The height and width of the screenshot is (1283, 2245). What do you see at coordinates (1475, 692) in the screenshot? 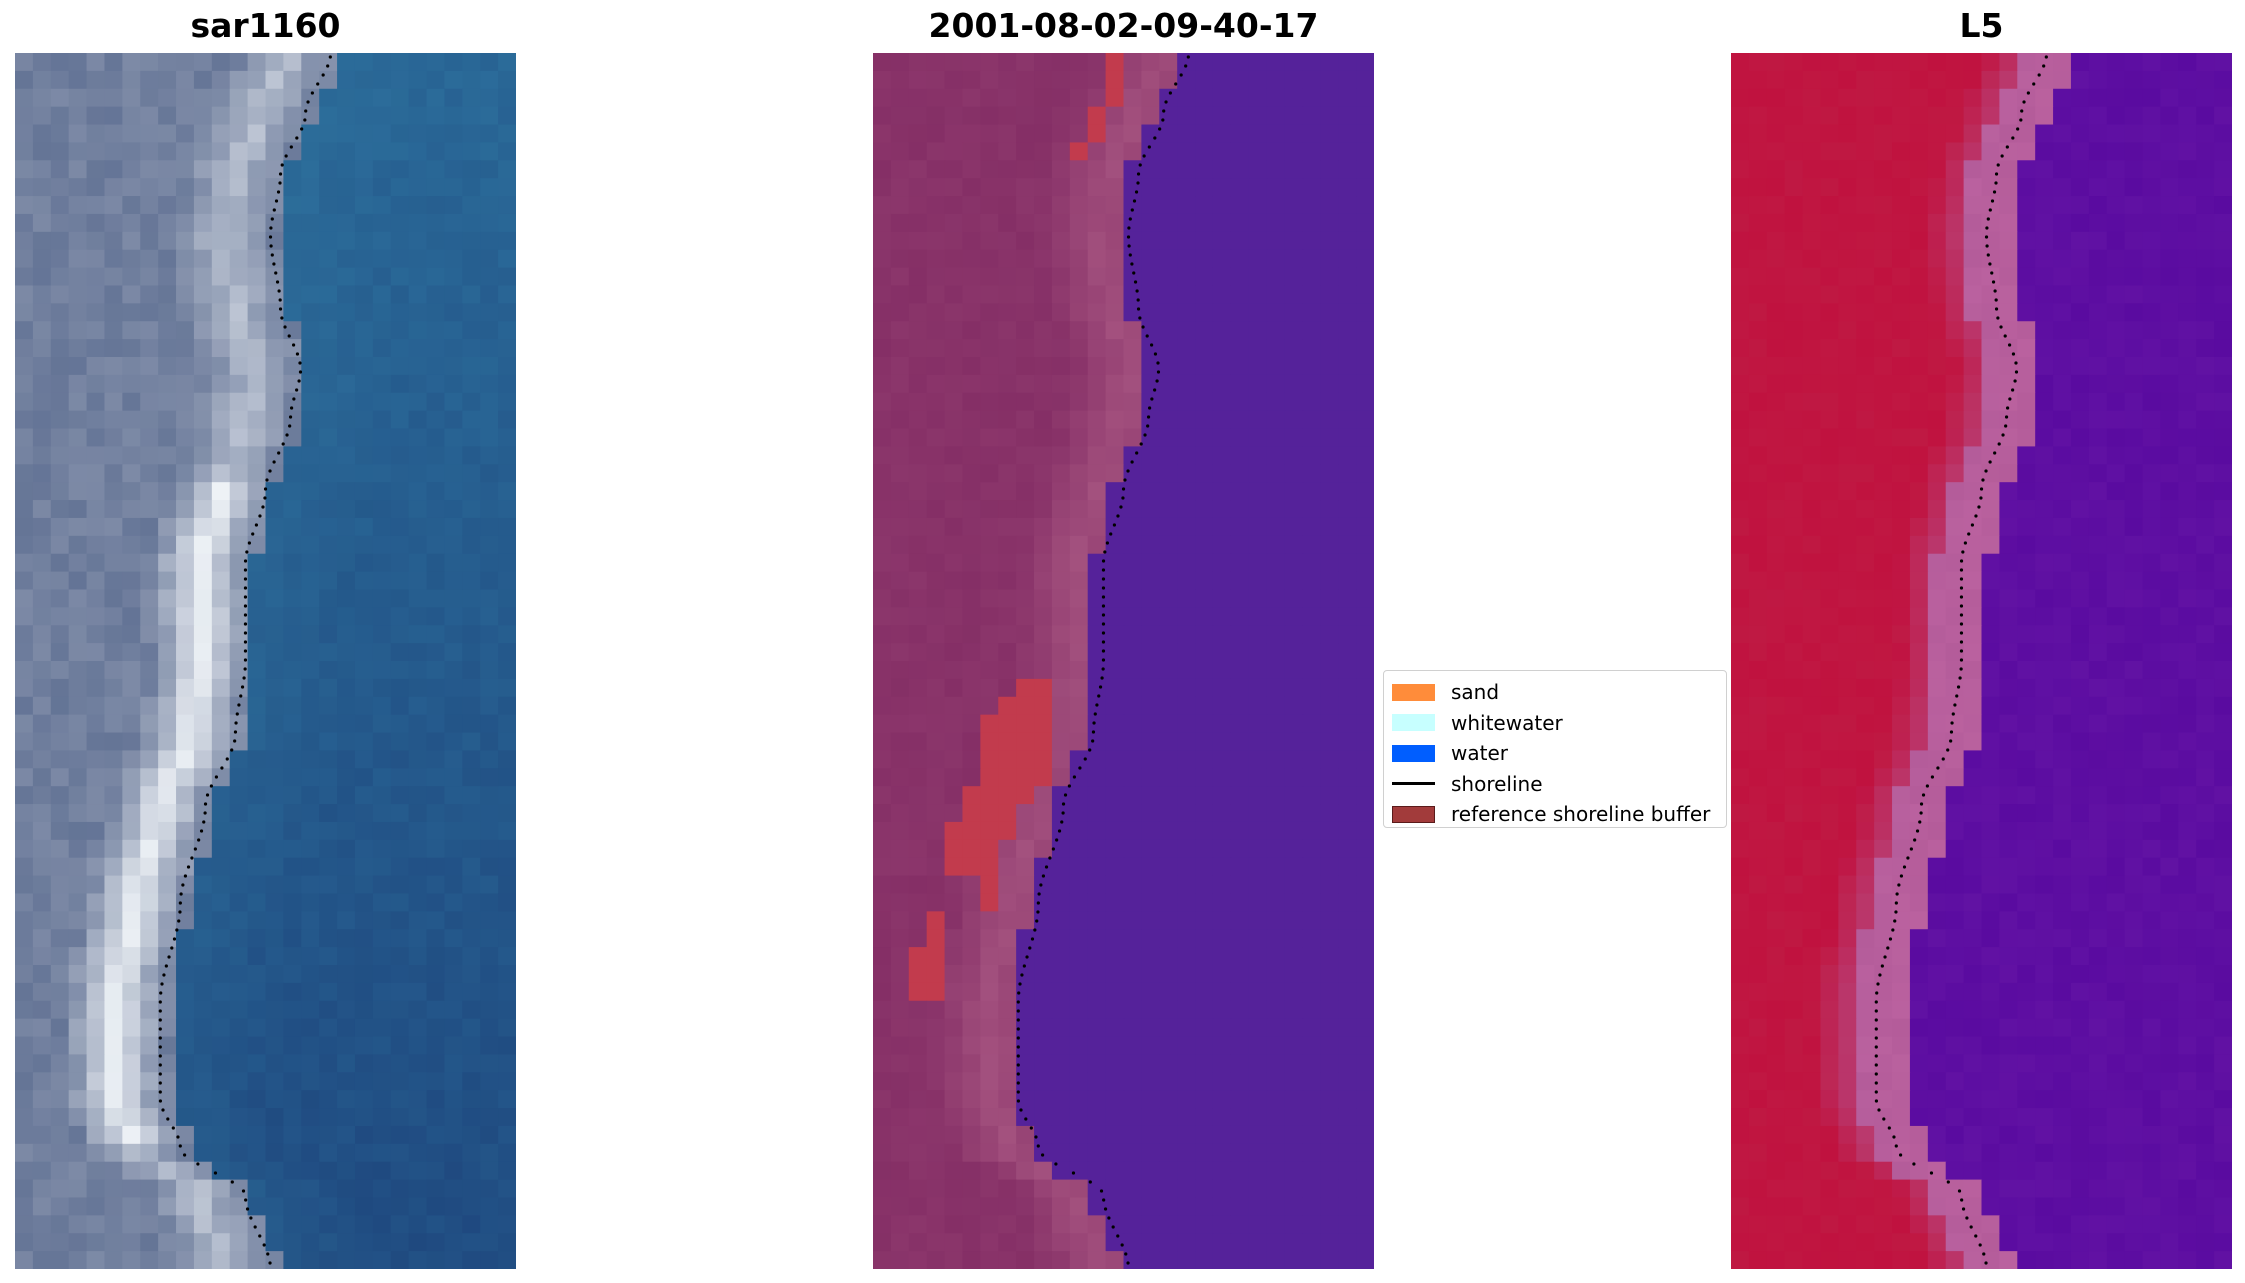
I see `legend-label: sand` at bounding box center [1475, 692].